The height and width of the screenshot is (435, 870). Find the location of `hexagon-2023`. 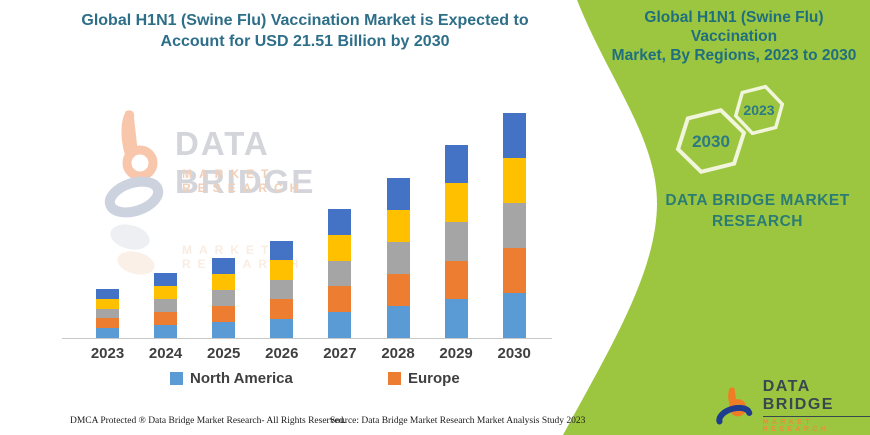

hexagon-2023 is located at coordinates (759, 110).